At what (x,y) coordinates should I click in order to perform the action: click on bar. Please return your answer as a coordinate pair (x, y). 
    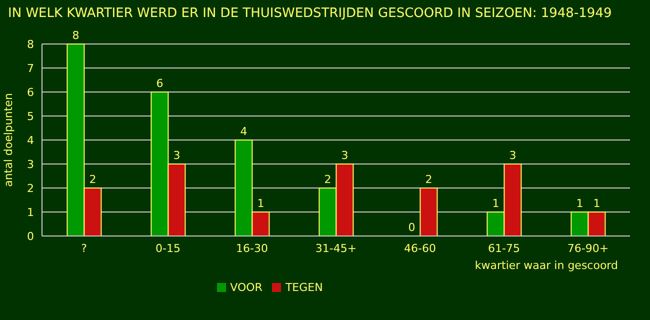
    Looking at the image, I should click on (429, 212).